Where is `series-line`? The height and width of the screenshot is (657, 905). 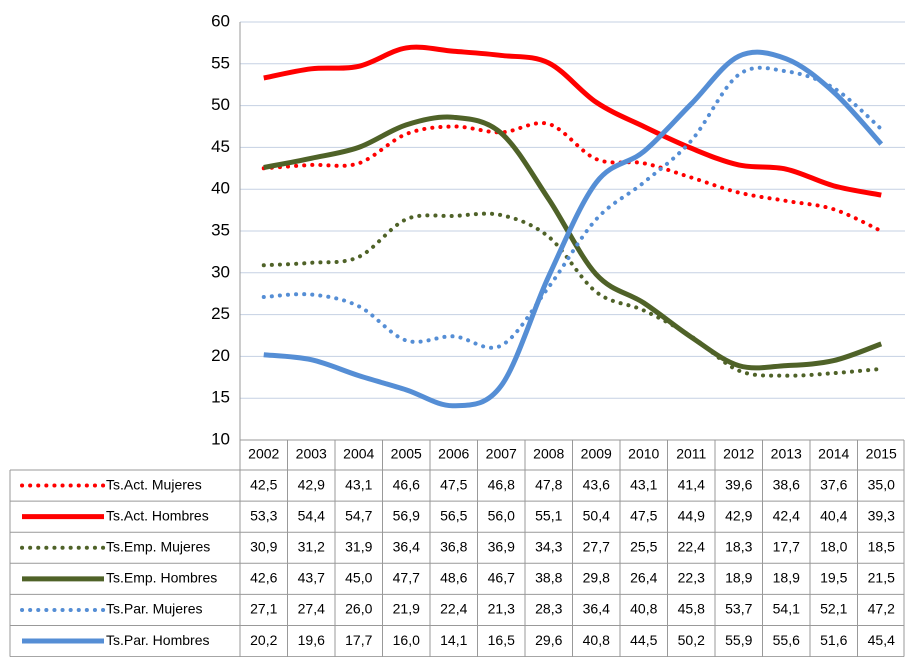
series-line is located at coordinates (572, 177).